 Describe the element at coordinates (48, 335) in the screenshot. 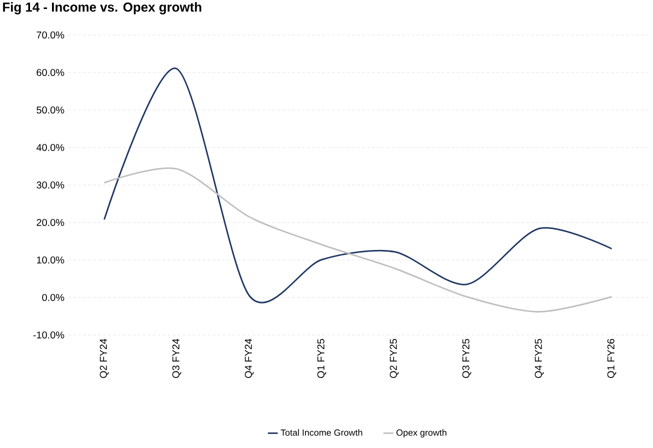

I see `y-tick-label: -10.0%` at that location.